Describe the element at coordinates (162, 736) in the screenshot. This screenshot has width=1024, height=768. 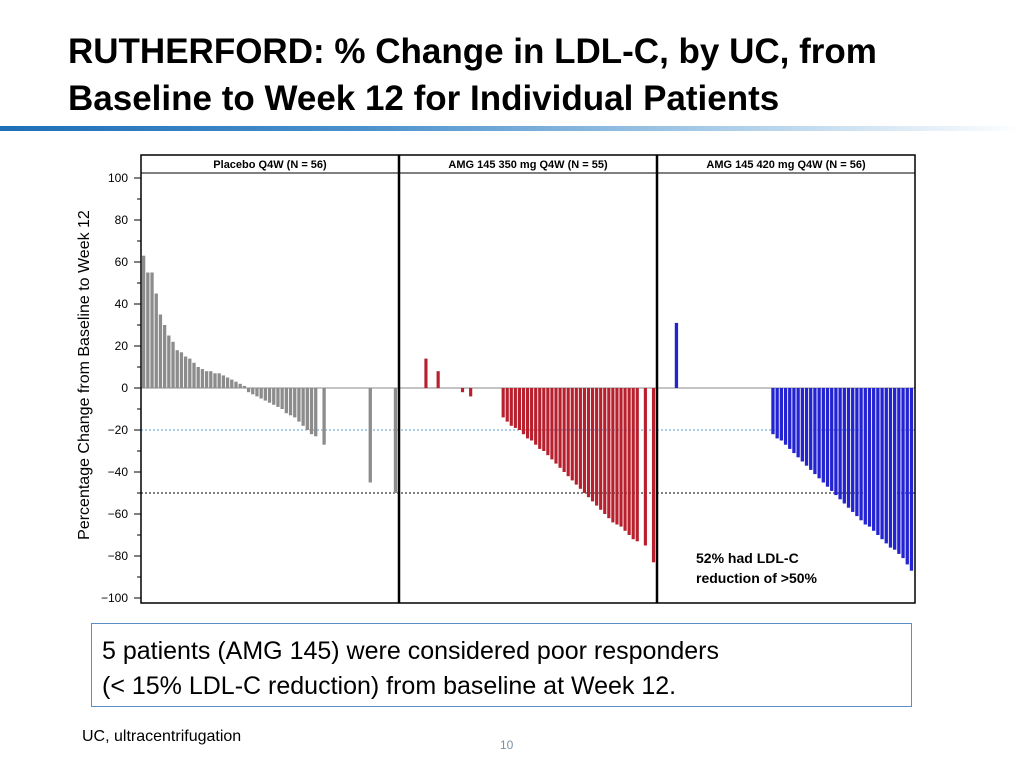
I see `footnote: UC, ultracentrifugation` at that location.